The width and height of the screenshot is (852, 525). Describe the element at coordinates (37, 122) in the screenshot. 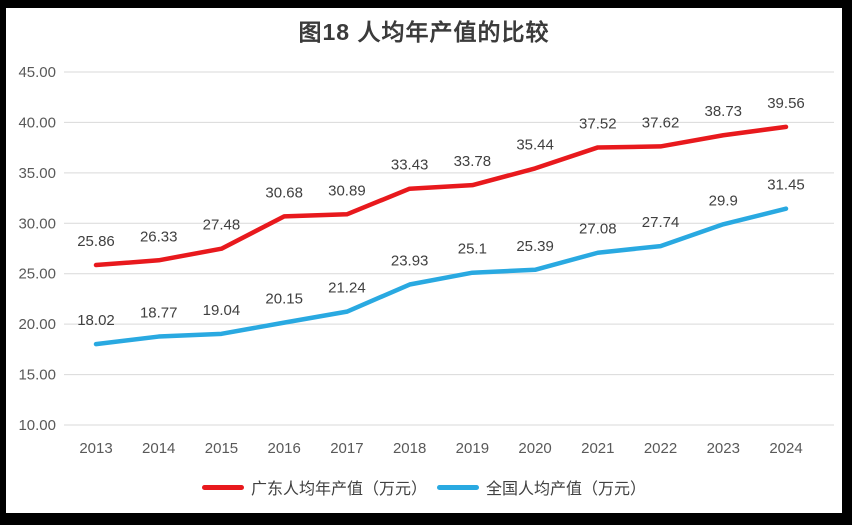

I see `y-axis-tick-label: 40.00` at that location.